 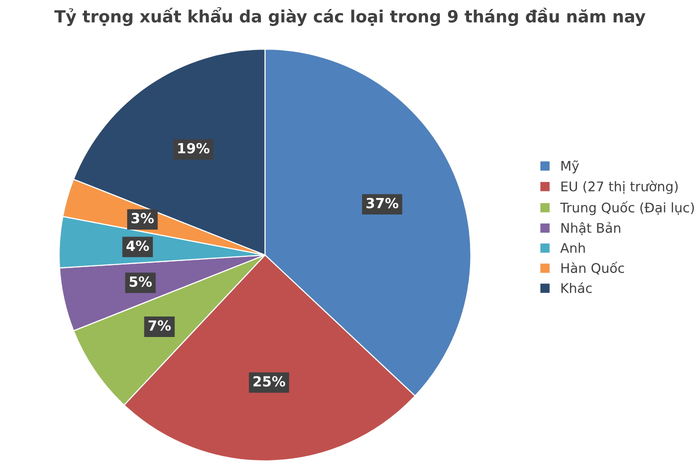 I want to click on data-label: 7%, so click(x=159, y=325).